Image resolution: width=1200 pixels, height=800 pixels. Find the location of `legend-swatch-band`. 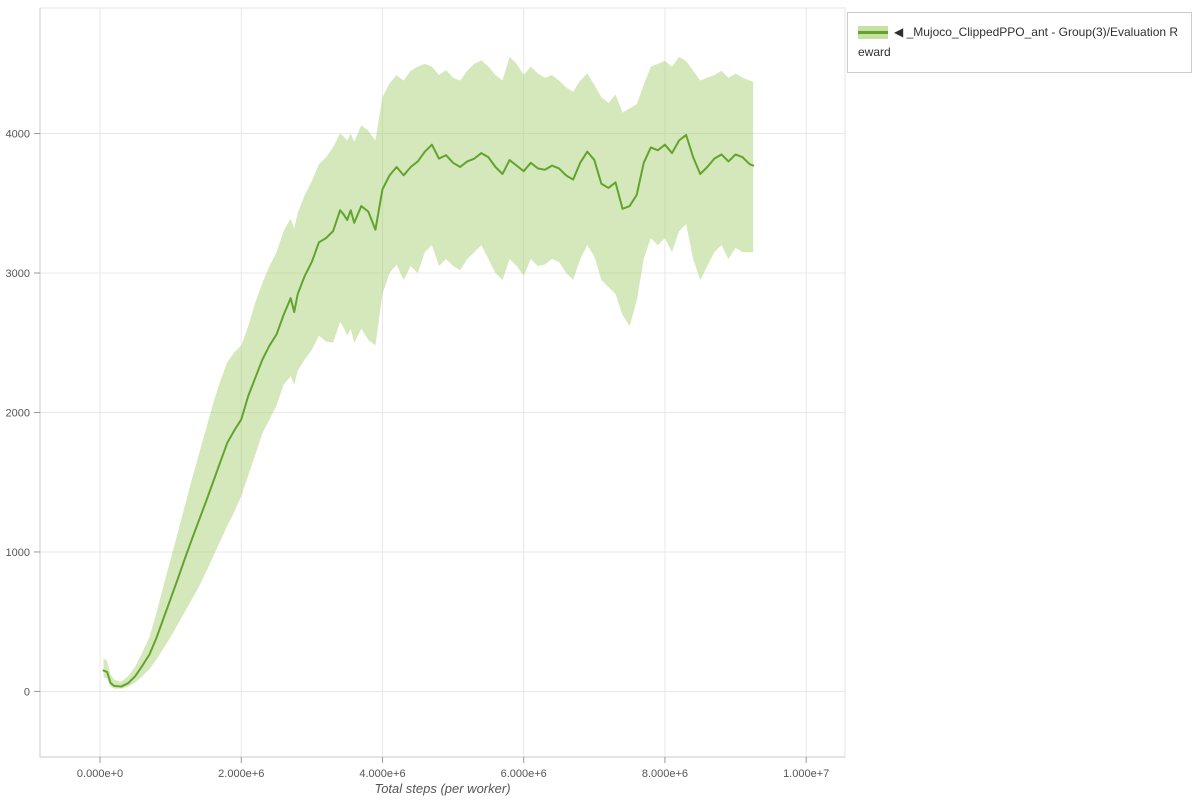

legend-swatch-band is located at coordinates (873, 33).